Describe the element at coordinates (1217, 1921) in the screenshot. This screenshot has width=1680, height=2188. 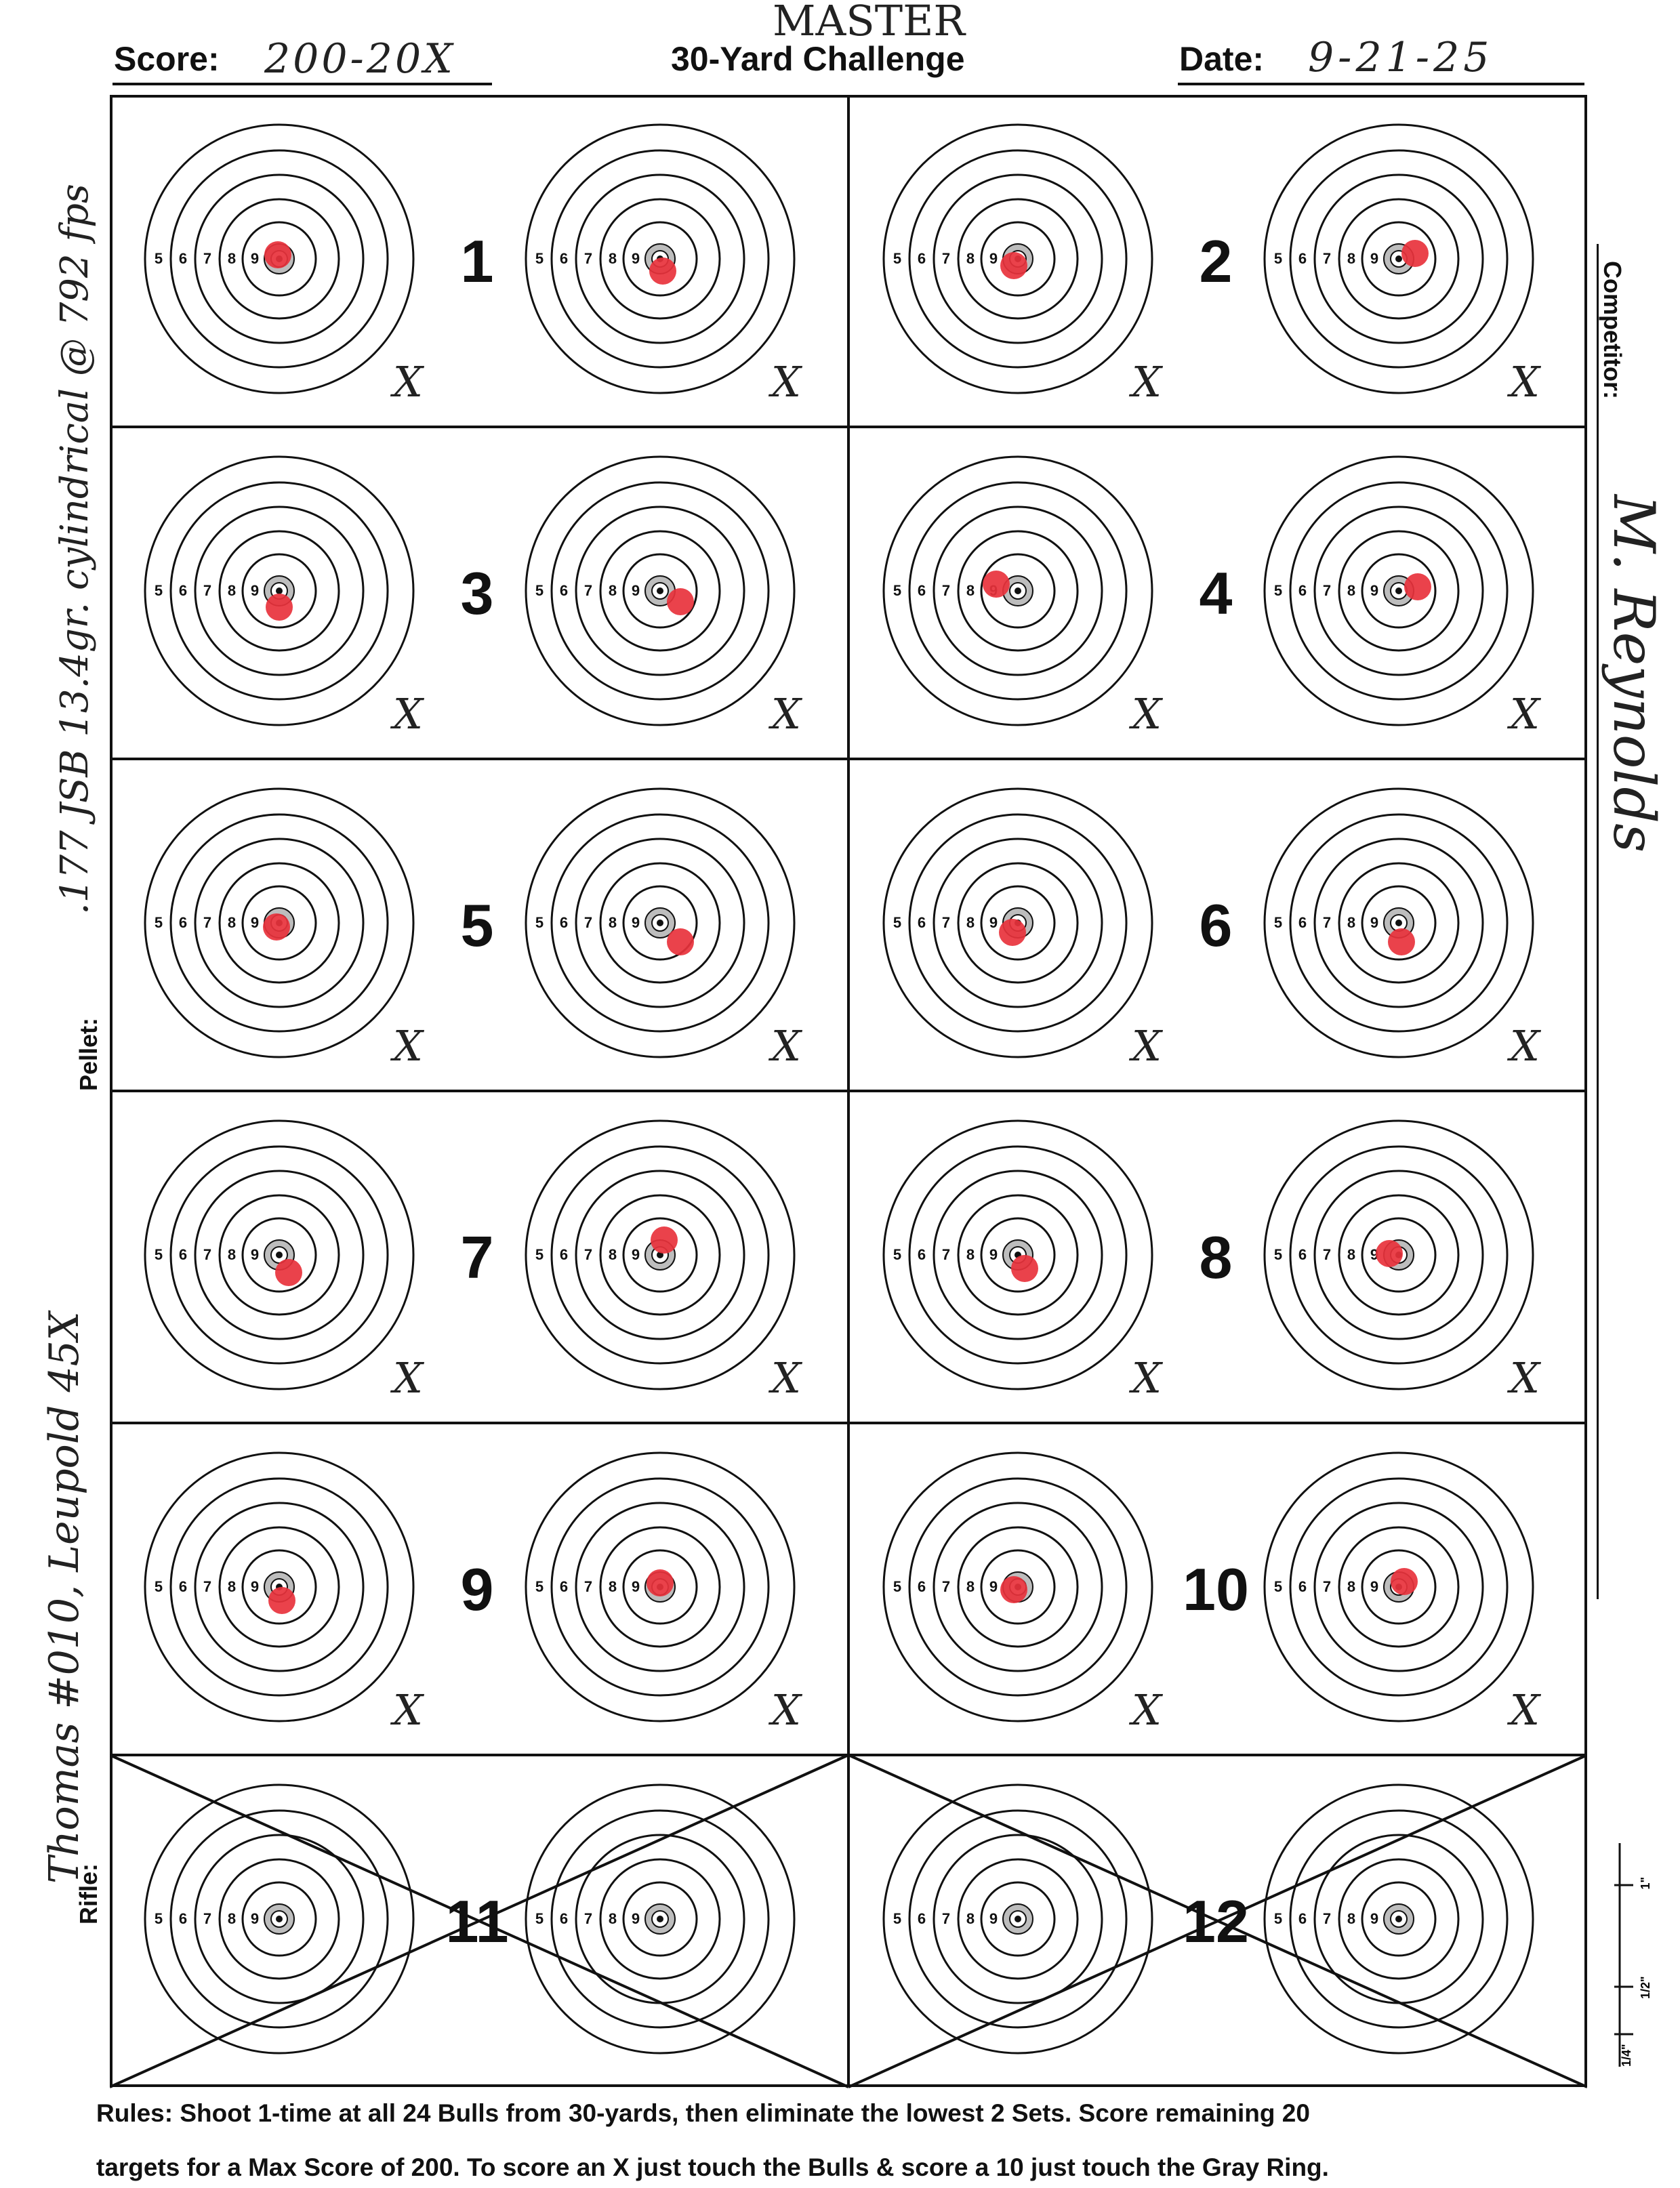
I see `elimination-cross` at that location.